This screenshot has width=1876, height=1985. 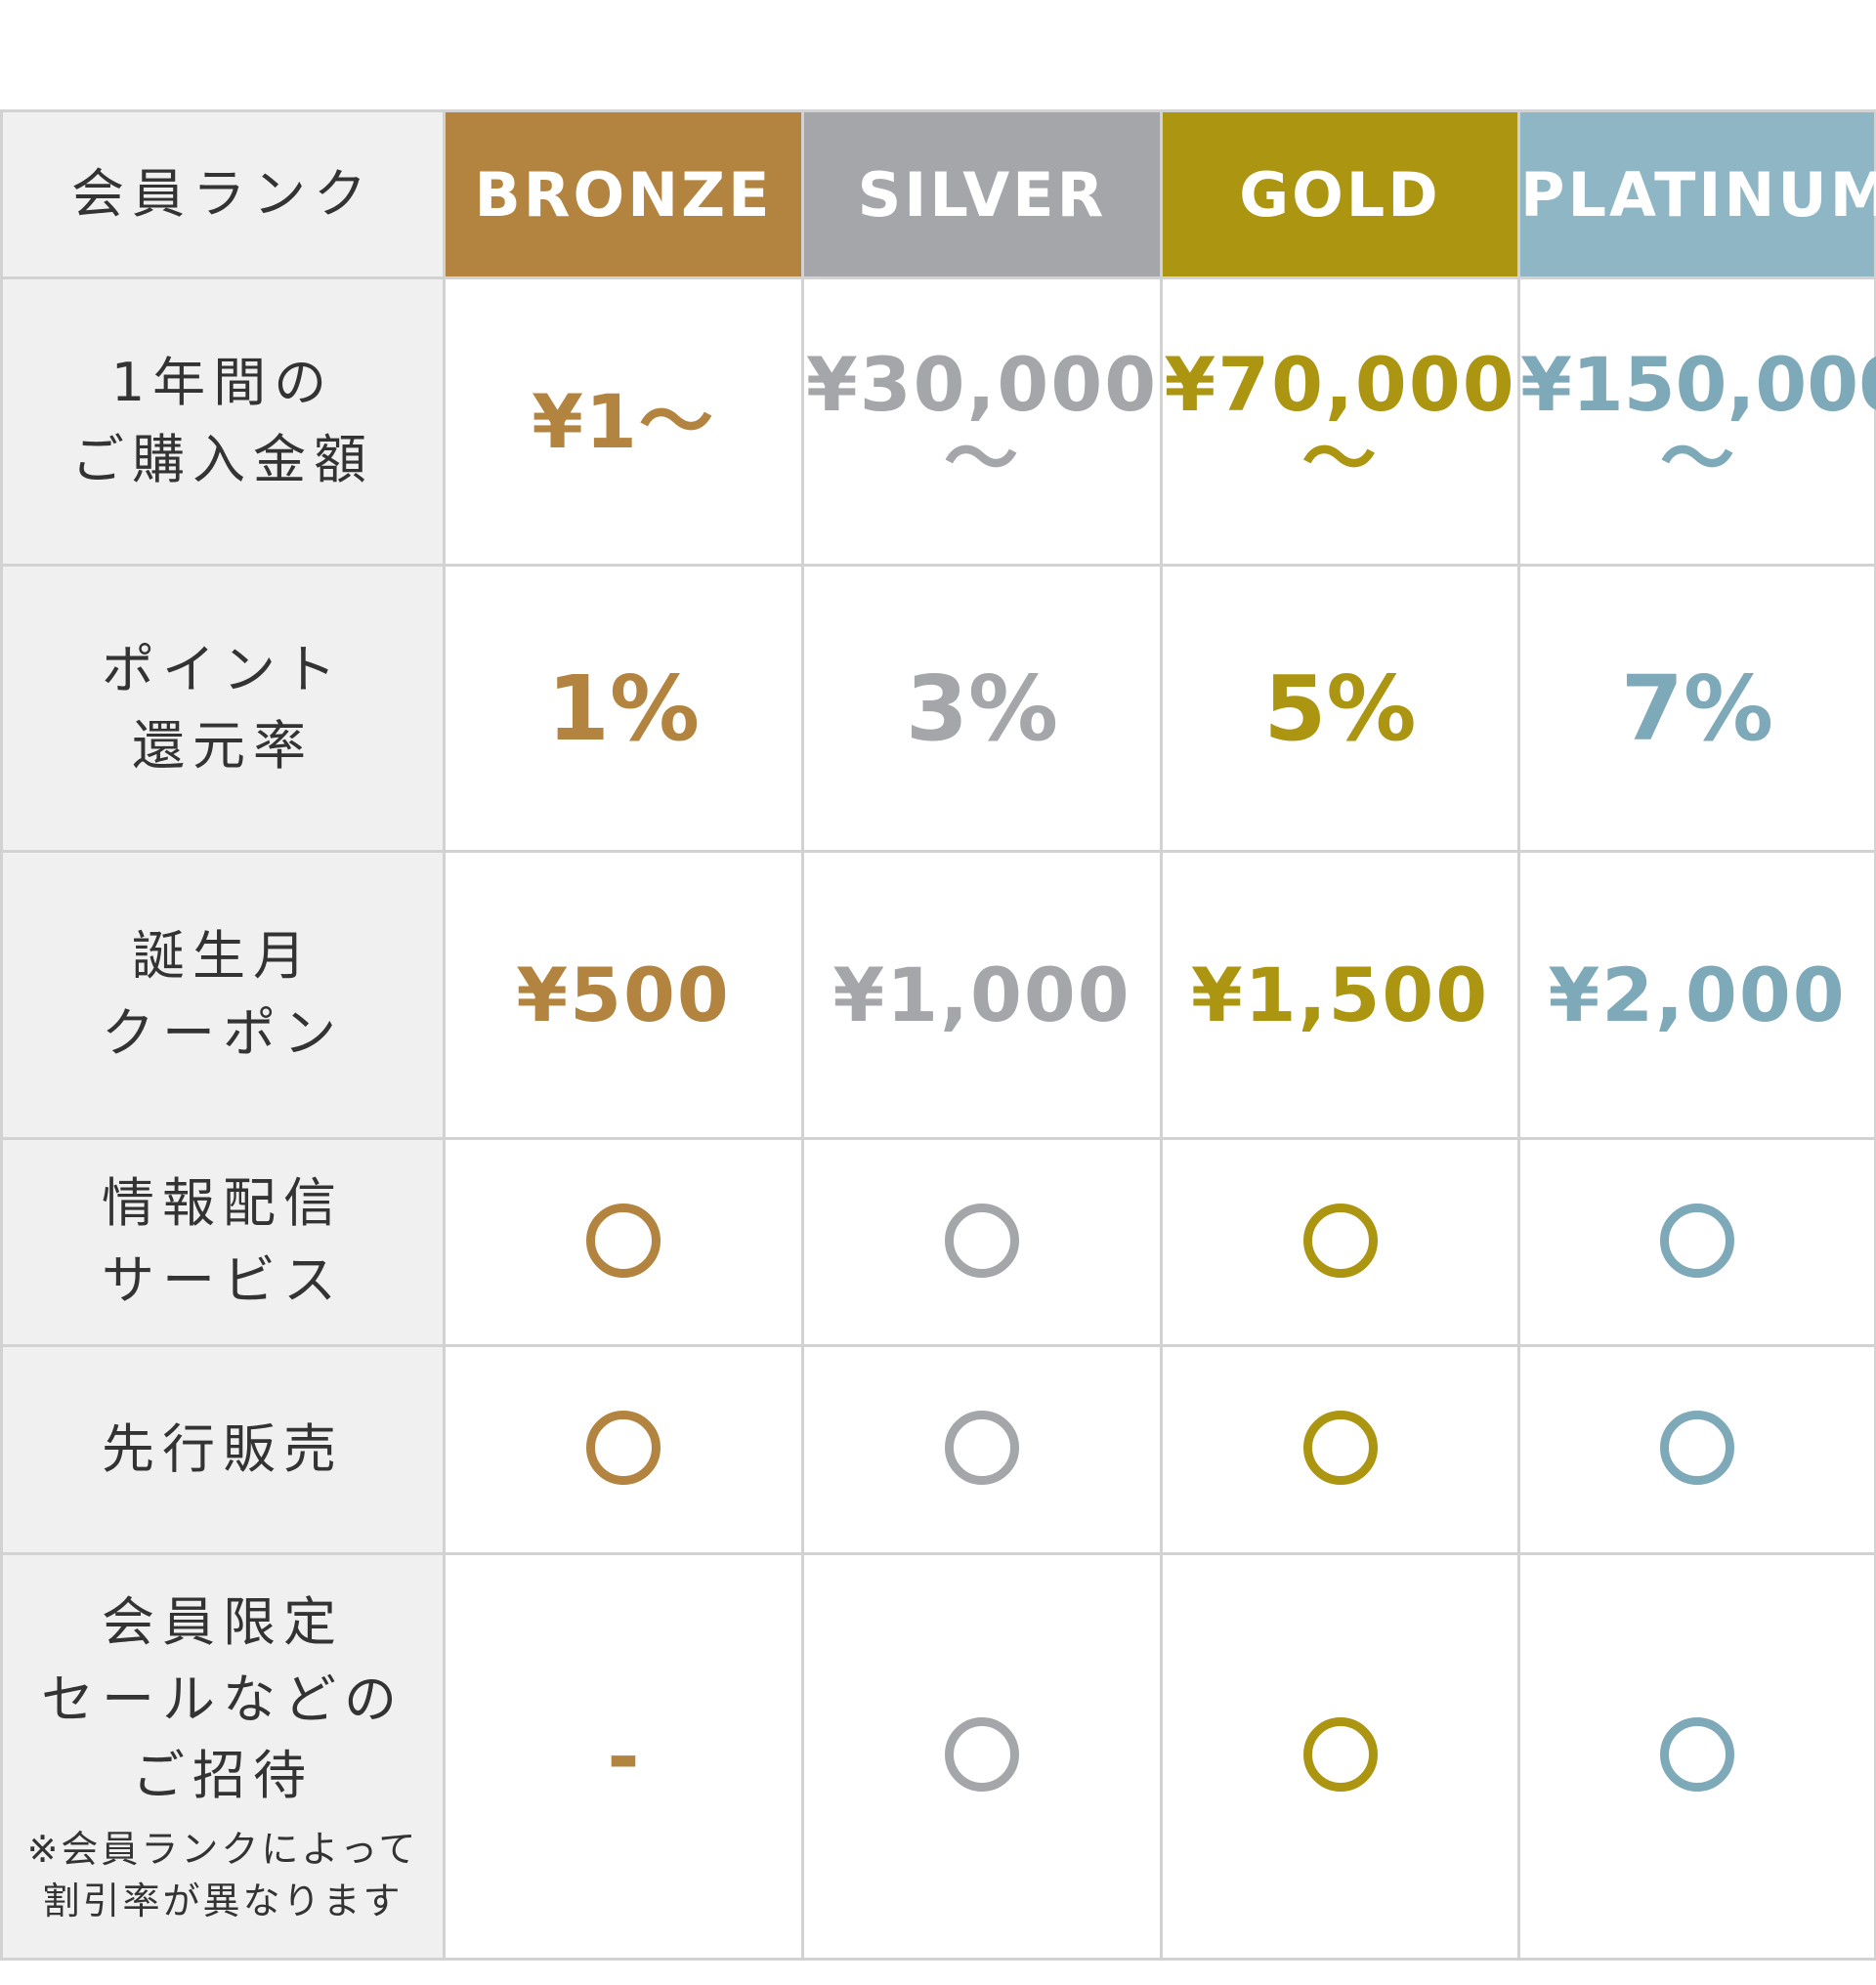 I want to click on coupon-label: 誕生月 クーポン, so click(x=223, y=995).